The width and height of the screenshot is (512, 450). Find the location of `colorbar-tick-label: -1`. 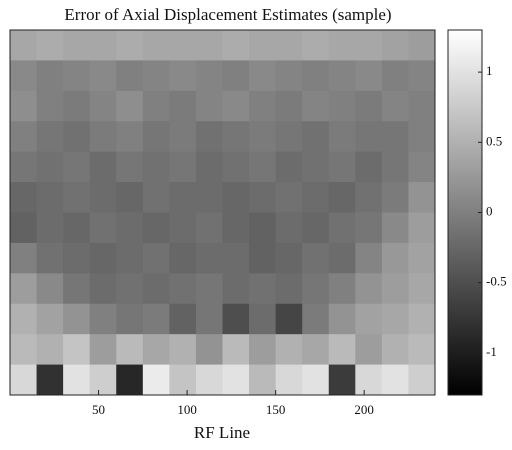

colorbar-tick-label: -1 is located at coordinates (491, 351).